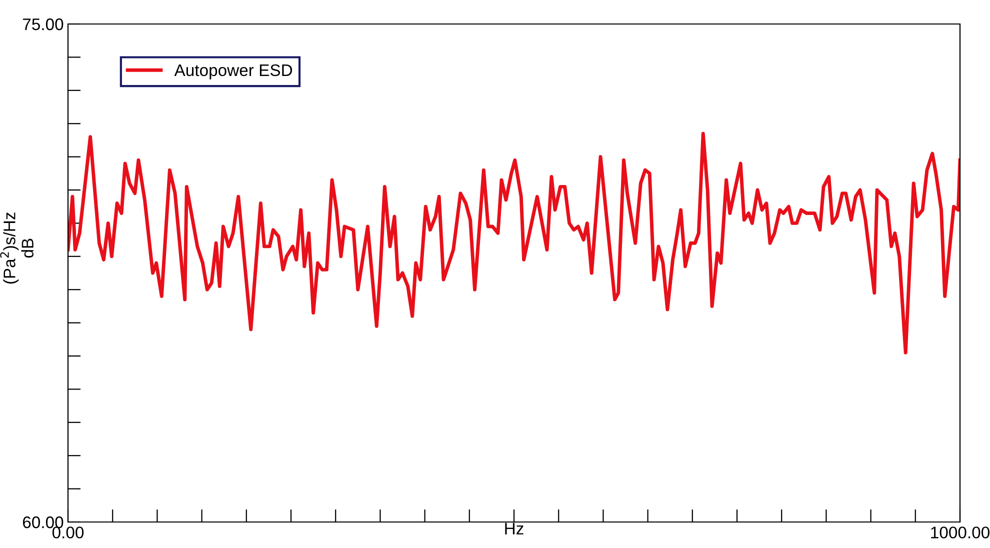  Describe the element at coordinates (233, 72) in the screenshot. I see `legend-label: Autopower ESD` at that location.